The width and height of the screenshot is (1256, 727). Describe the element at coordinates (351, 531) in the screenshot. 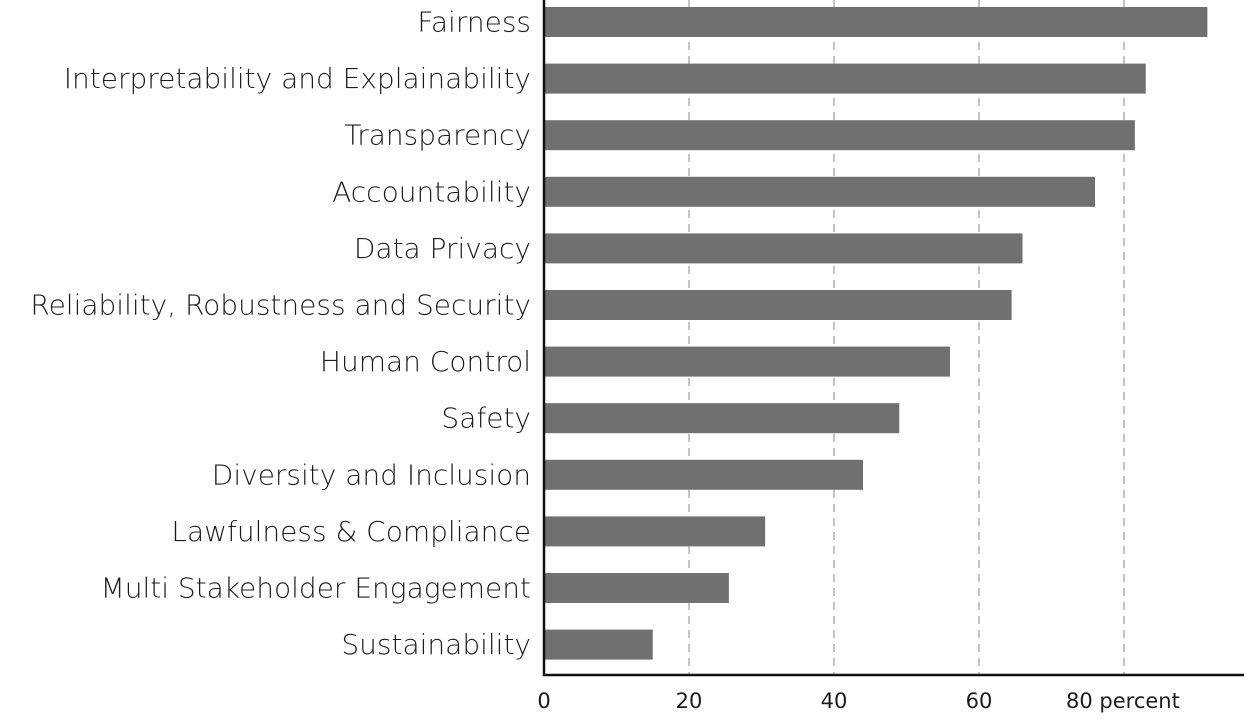

I see `category-label-9: Lawfulness & Compliance` at that location.